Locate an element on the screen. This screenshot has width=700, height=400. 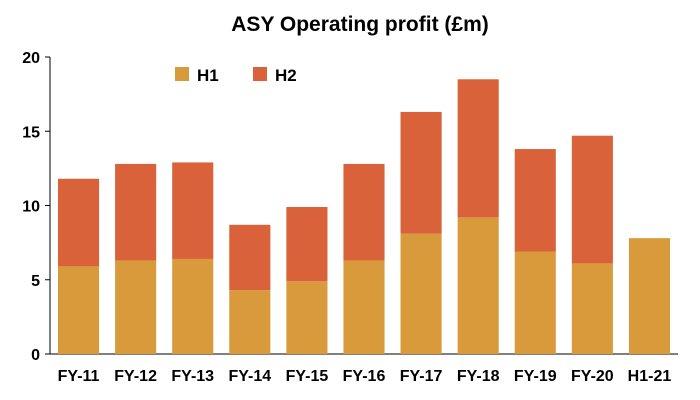
y-tick-label: 20 is located at coordinates (31, 58).